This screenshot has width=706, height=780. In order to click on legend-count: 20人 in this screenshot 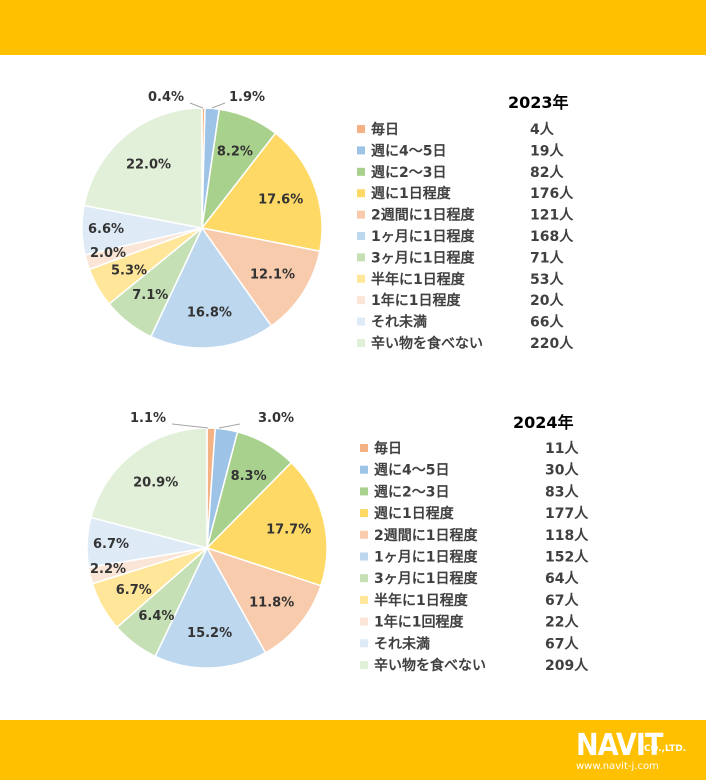, I will do `click(547, 300)`.